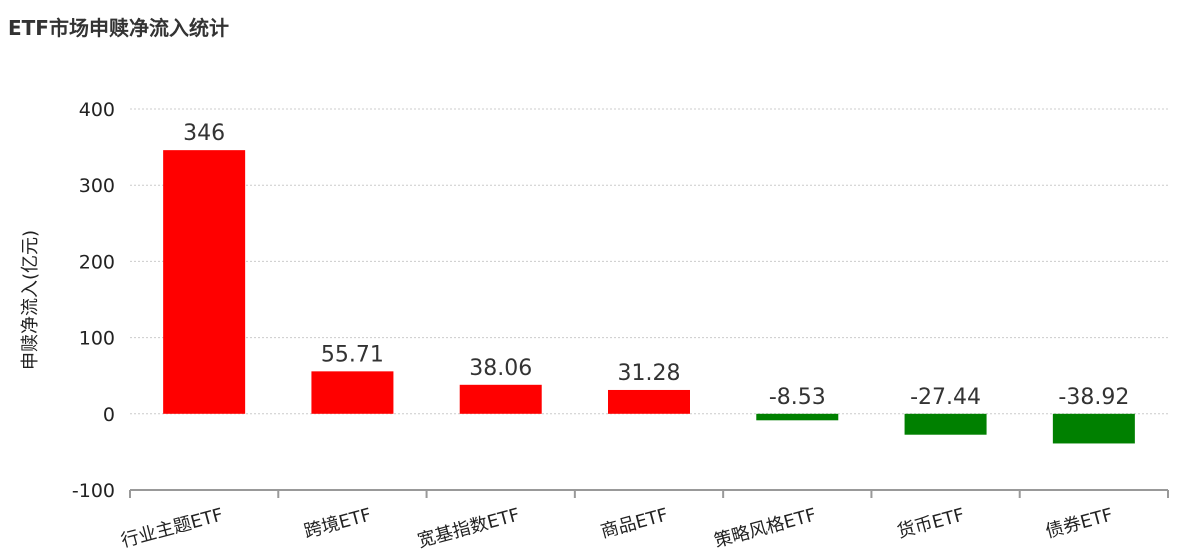  I want to click on x-tick-label: 商品ETF, so click(634, 524).